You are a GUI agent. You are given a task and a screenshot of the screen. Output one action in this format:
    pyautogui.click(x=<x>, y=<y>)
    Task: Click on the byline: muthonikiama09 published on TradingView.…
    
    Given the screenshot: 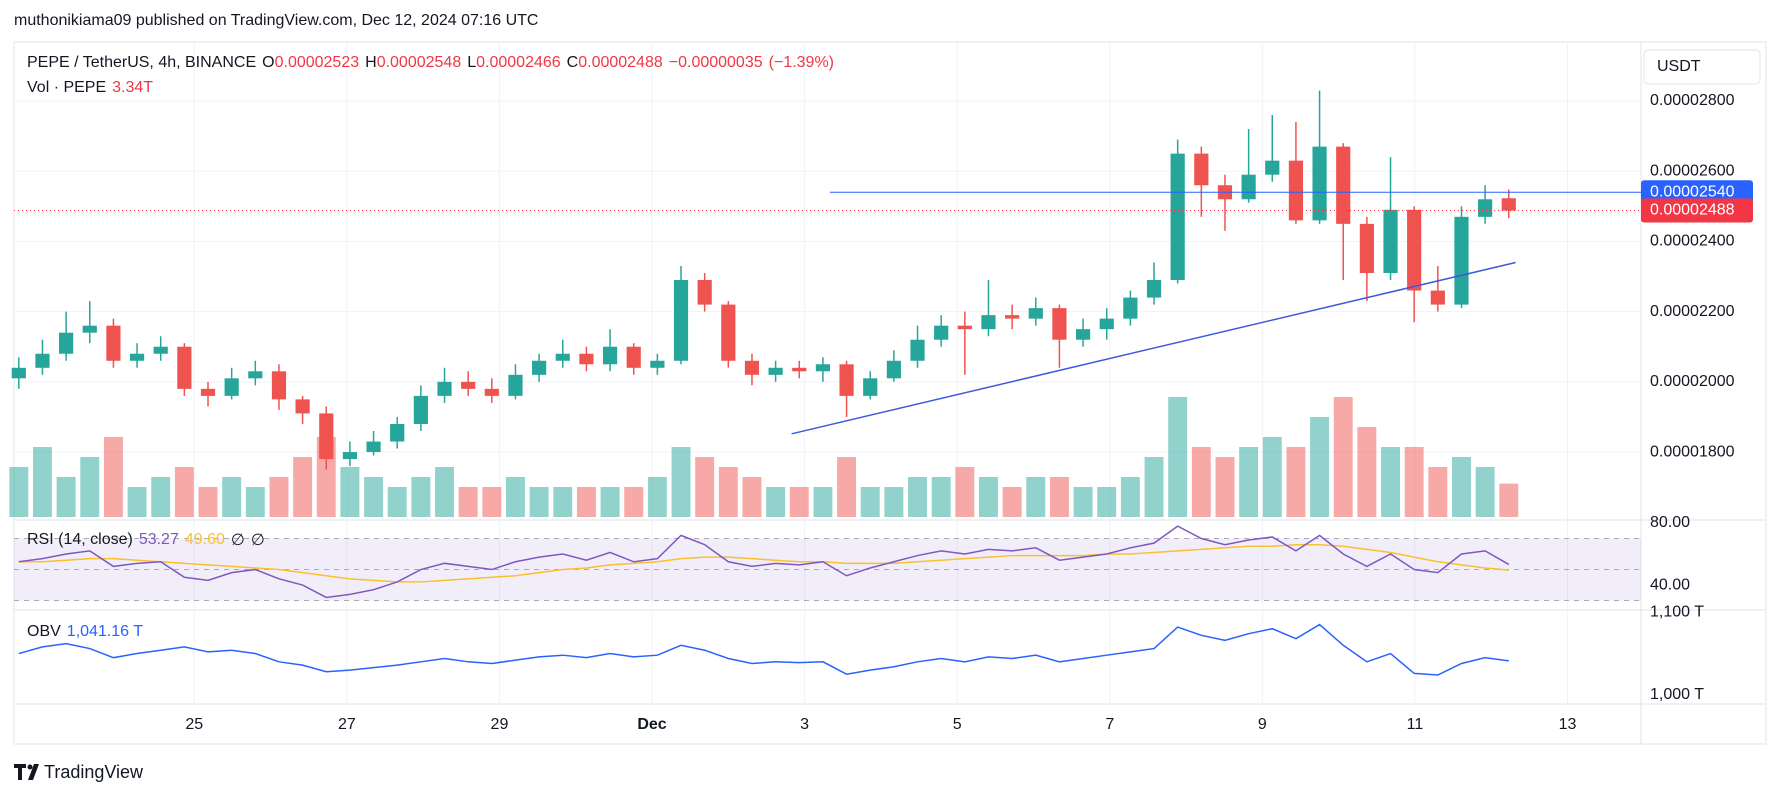 What is the action you would take?
    pyautogui.click(x=276, y=20)
    